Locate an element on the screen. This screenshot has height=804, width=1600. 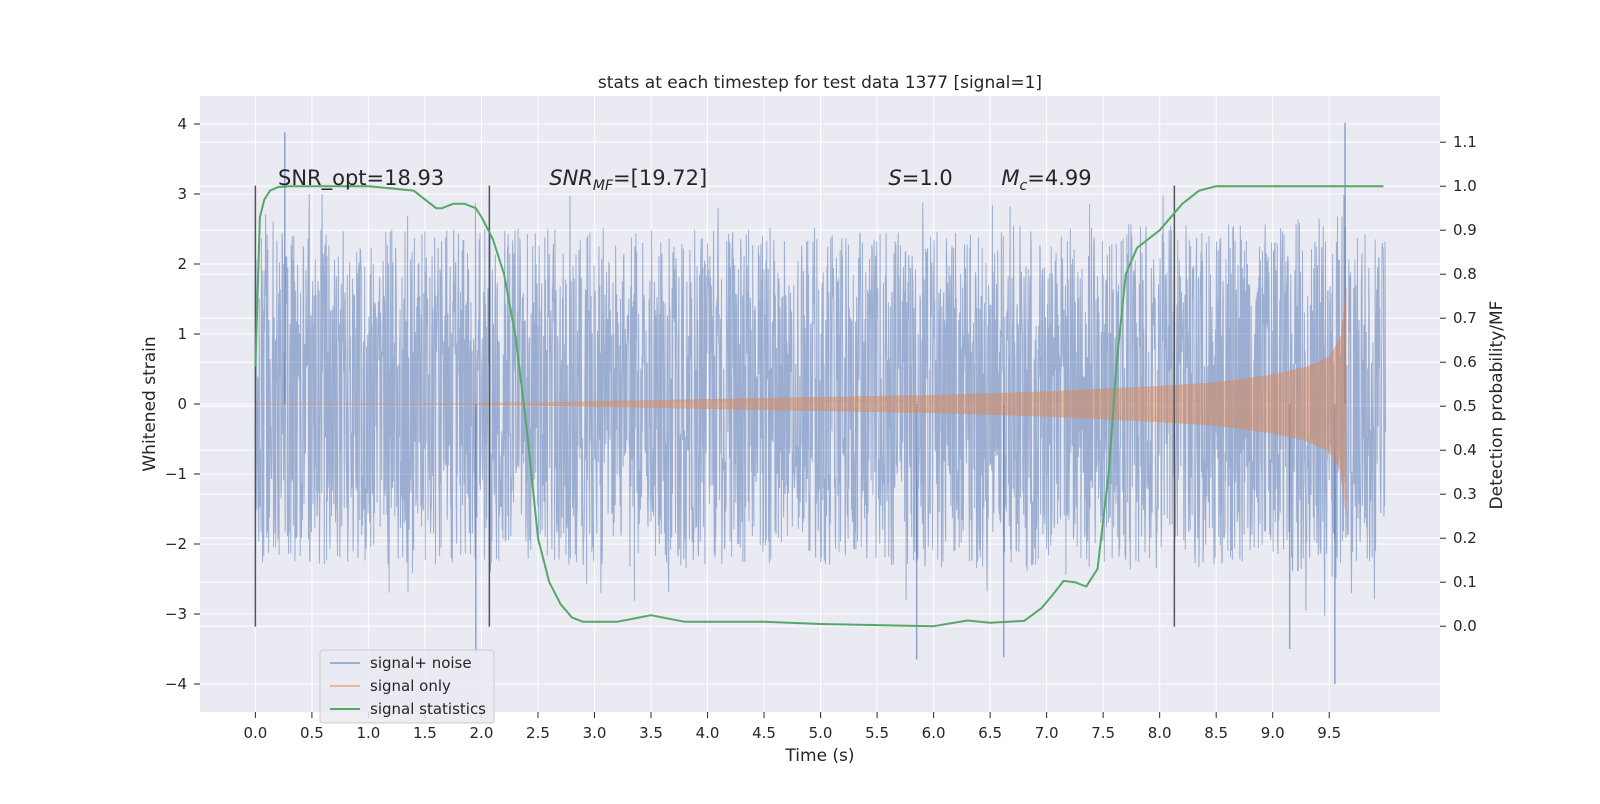
y2-tick-label: 0.4 is located at coordinates (1465, 450).